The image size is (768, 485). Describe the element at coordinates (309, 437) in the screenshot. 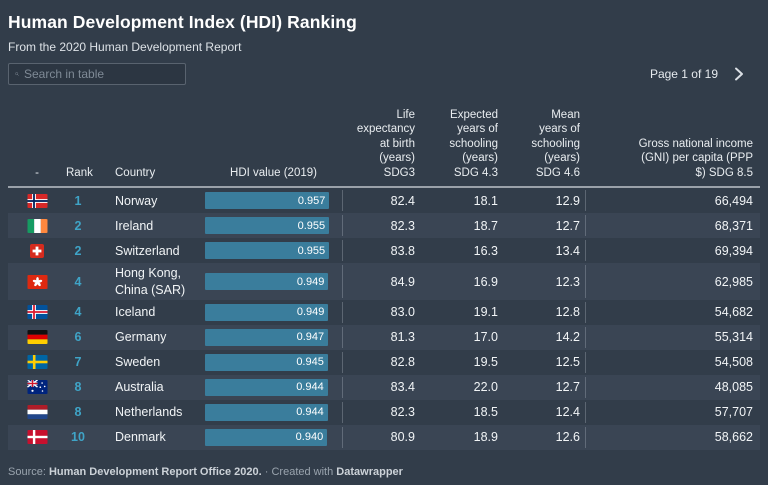

I see `hdi-value-label: 0.940` at that location.